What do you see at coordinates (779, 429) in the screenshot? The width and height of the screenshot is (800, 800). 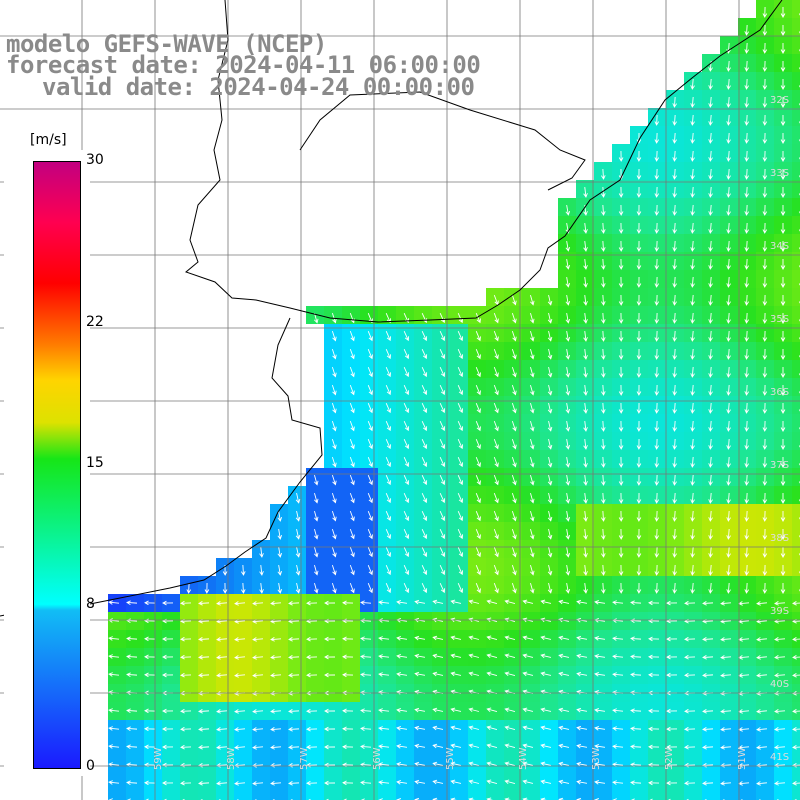 I see `latitude-labels: 32S 33S 34S 35S 36S 37S 38S 39S 40S 41S` at bounding box center [779, 429].